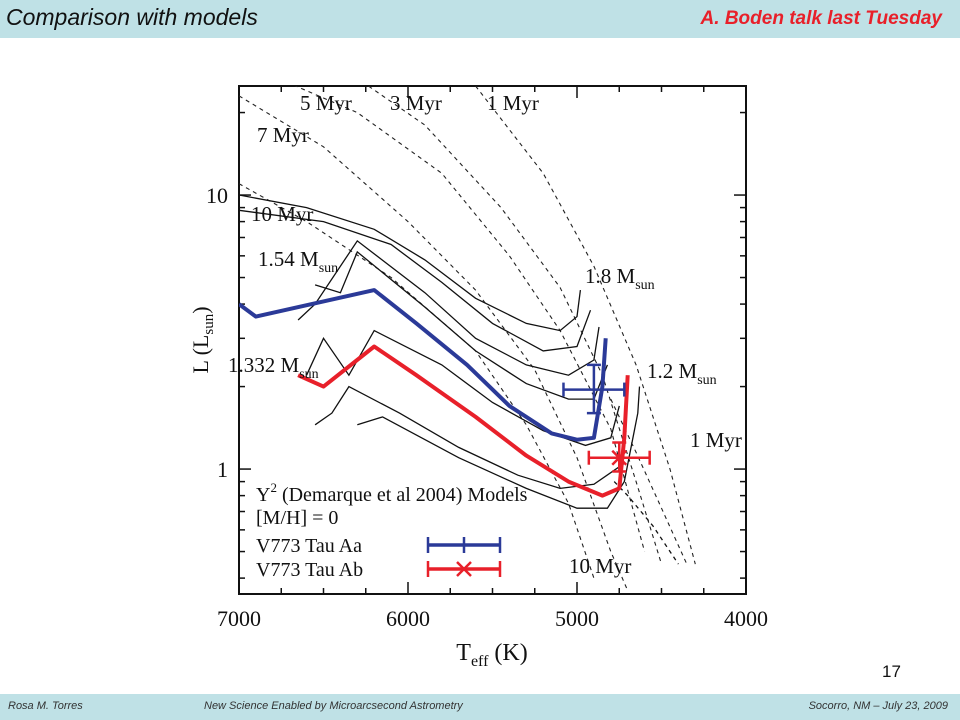 This screenshot has width=960, height=720. What do you see at coordinates (682, 373) in the screenshot?
I see `curve-label: 1.2 Msun` at bounding box center [682, 373].